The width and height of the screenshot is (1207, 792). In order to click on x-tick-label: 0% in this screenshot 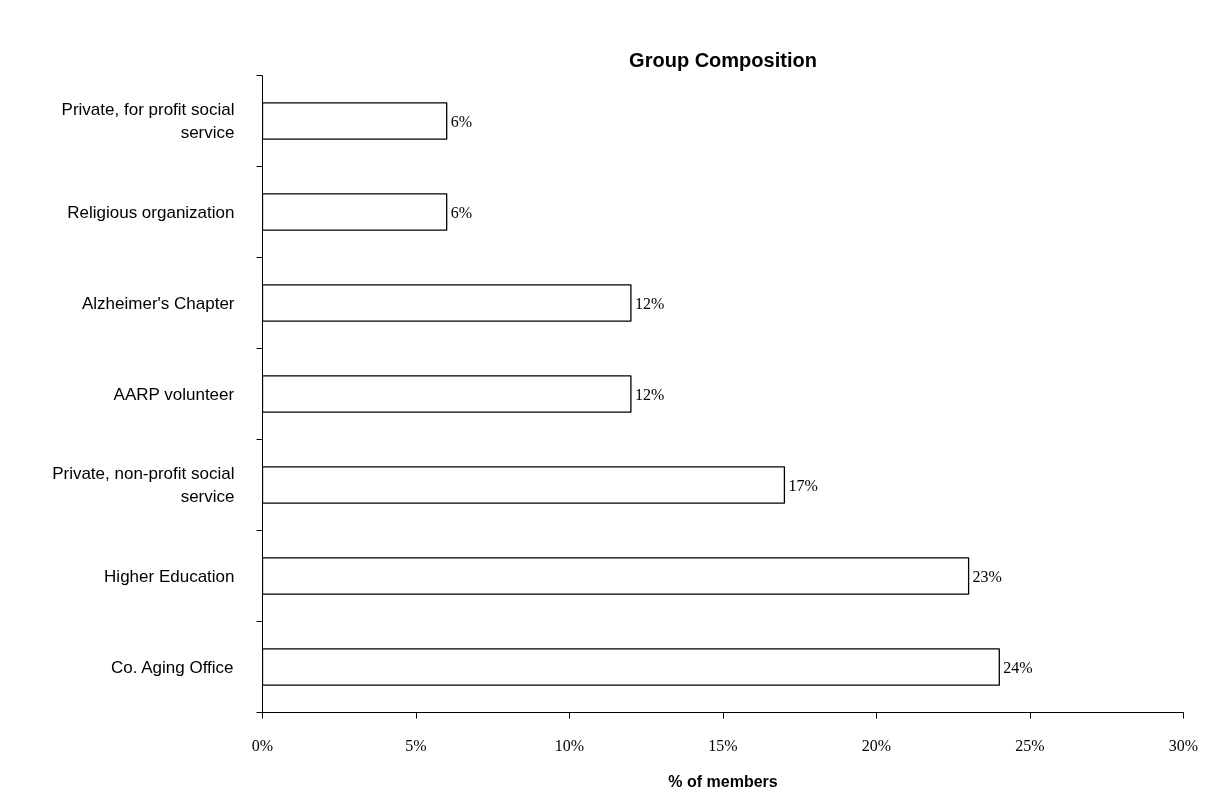, I will do `click(262, 745)`.